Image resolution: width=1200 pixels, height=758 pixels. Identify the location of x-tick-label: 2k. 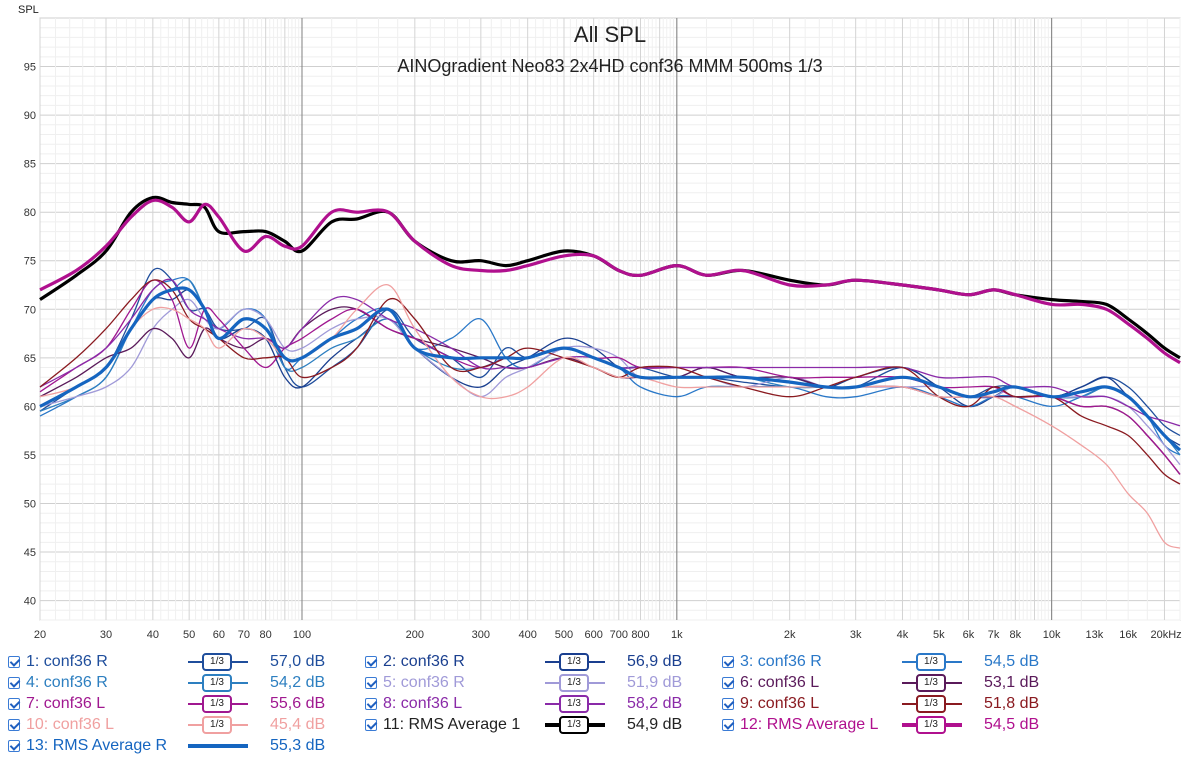
(790, 635).